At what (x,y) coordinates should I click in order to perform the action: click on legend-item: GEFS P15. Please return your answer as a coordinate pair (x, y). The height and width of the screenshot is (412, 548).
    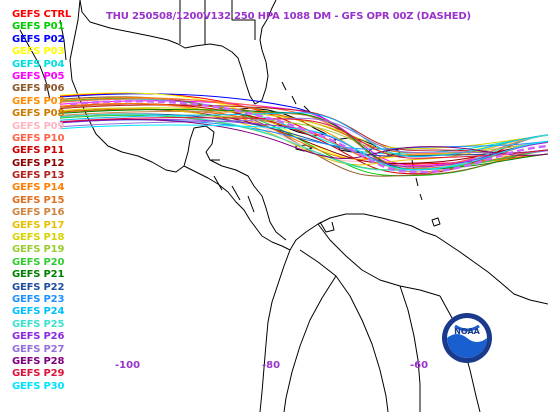
    Looking at the image, I should click on (38, 200).